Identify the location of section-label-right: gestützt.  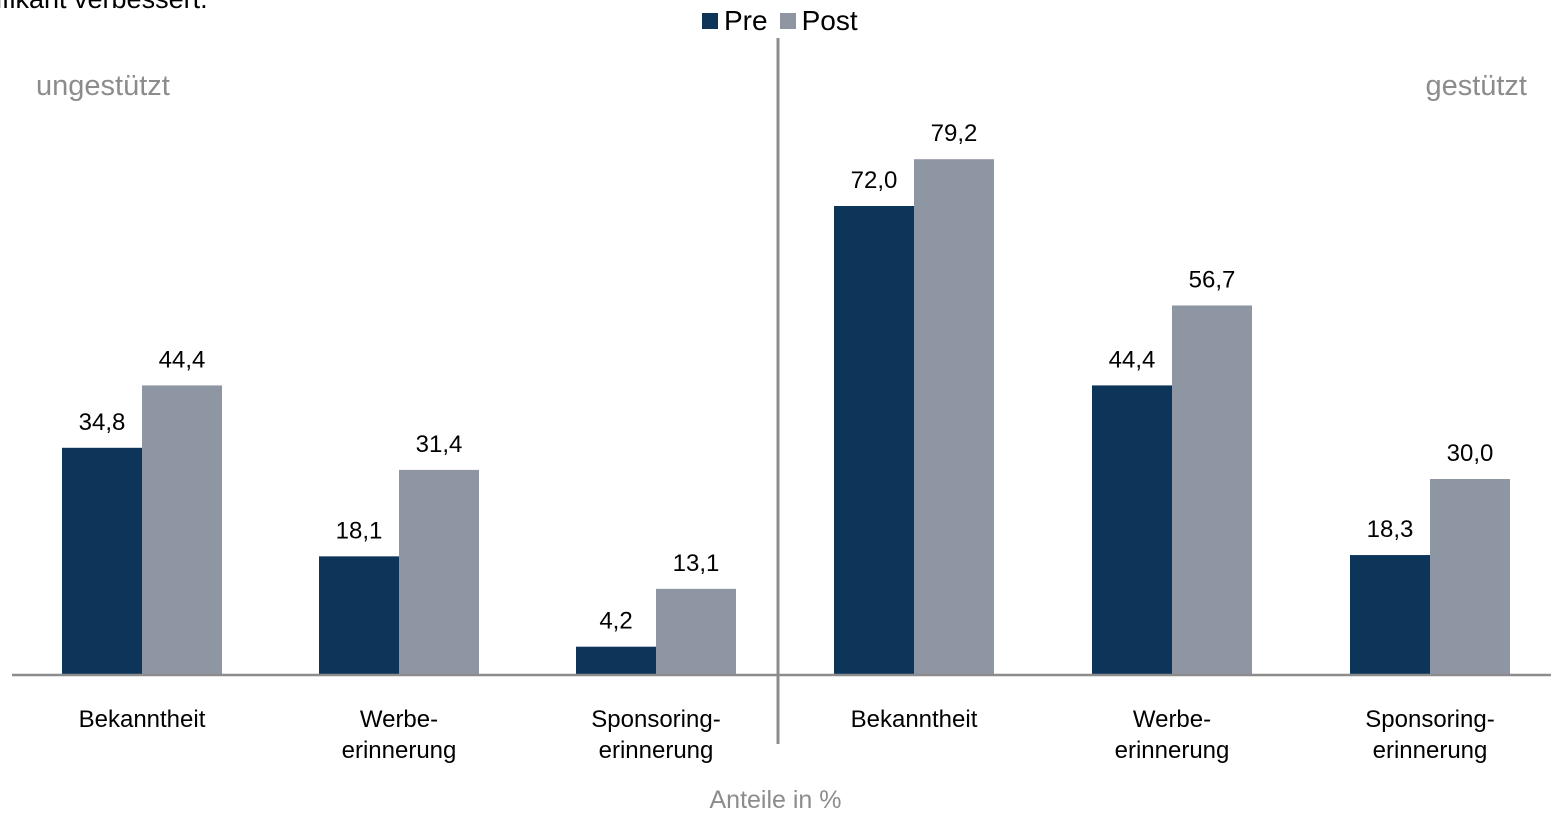
(1476, 86).